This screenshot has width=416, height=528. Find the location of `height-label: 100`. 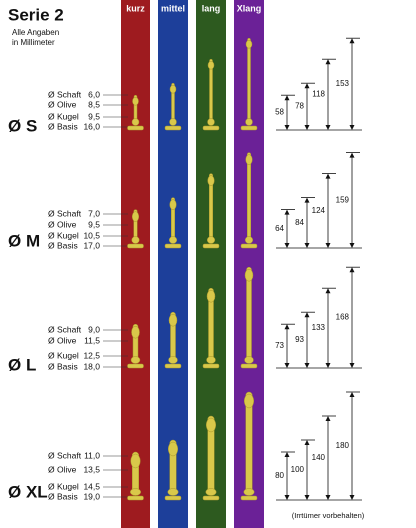

height-label: 100 is located at coordinates (298, 469).